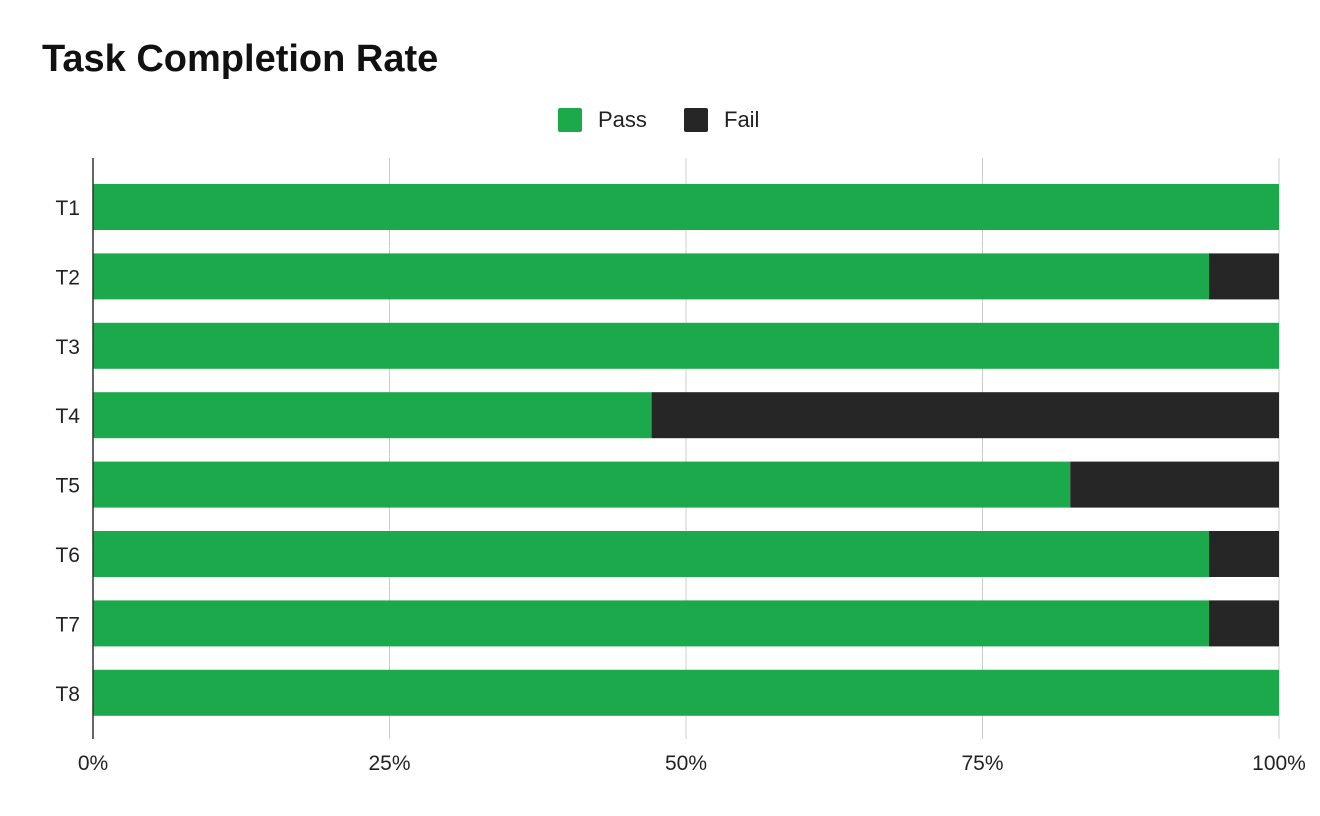 This screenshot has height=816, width=1320. What do you see at coordinates (67, 624) in the screenshot?
I see `y-category-label: T7` at bounding box center [67, 624].